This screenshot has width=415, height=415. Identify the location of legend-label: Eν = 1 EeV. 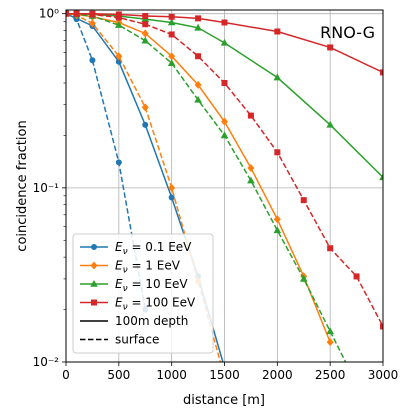
(148, 267).